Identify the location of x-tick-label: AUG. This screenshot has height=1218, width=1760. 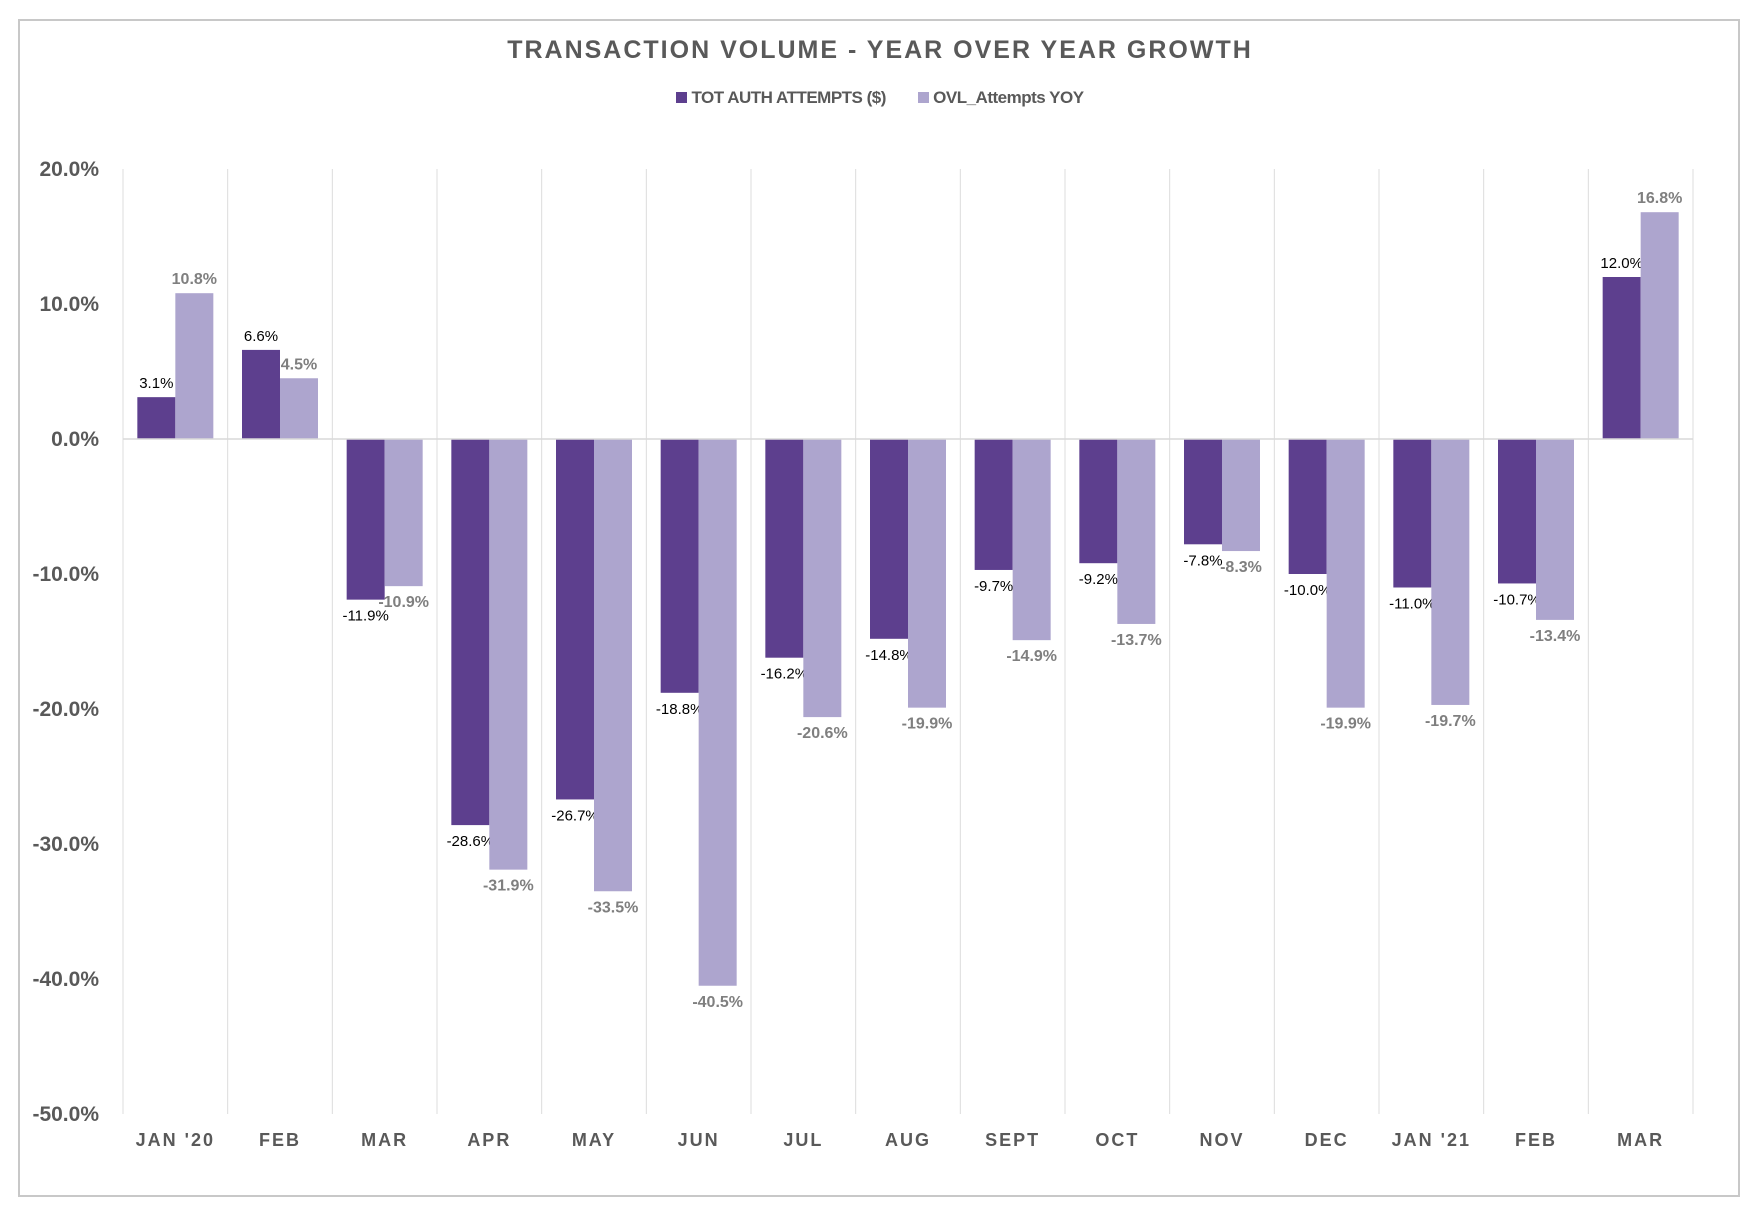
(908, 1140).